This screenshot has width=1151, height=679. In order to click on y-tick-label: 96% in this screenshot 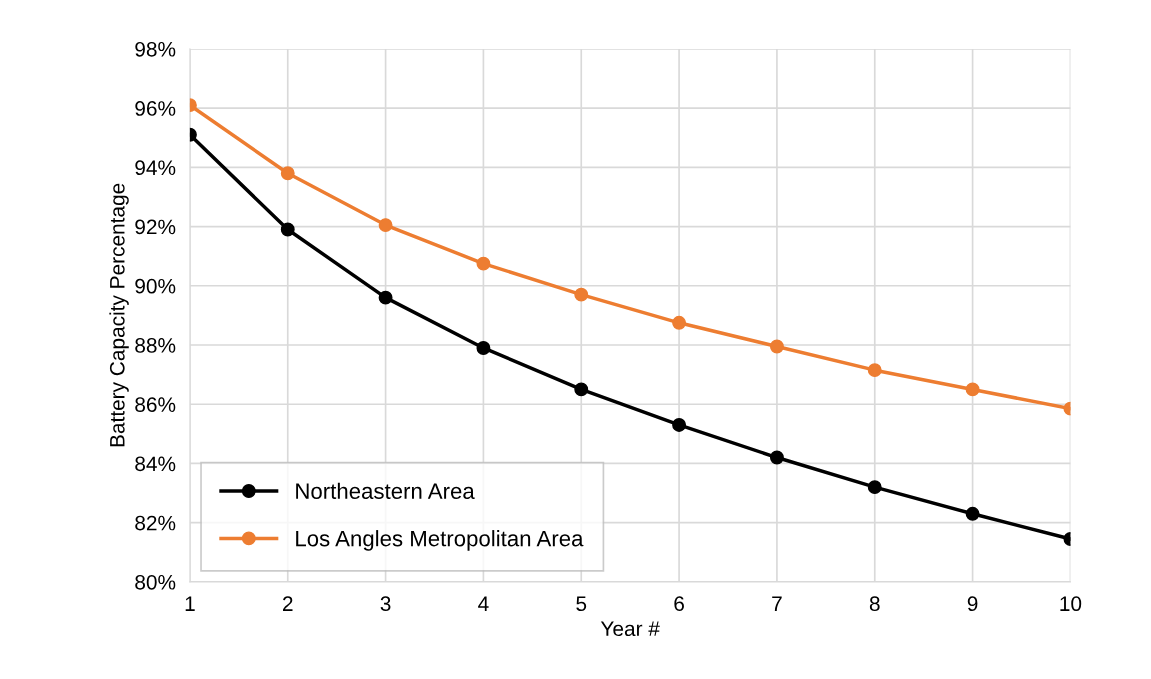, I will do `click(155, 108)`.